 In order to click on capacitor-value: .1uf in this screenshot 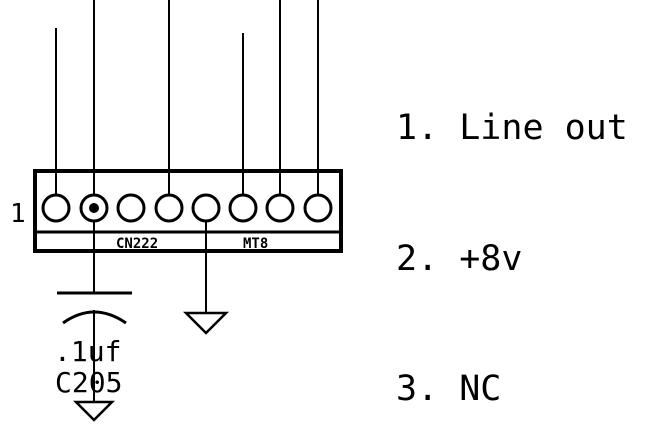, I will do `click(87, 351)`.